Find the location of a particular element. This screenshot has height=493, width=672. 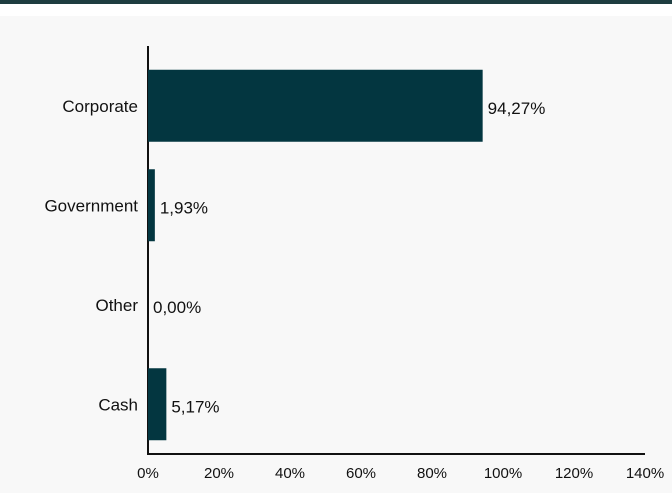

bar-government is located at coordinates (151, 205).